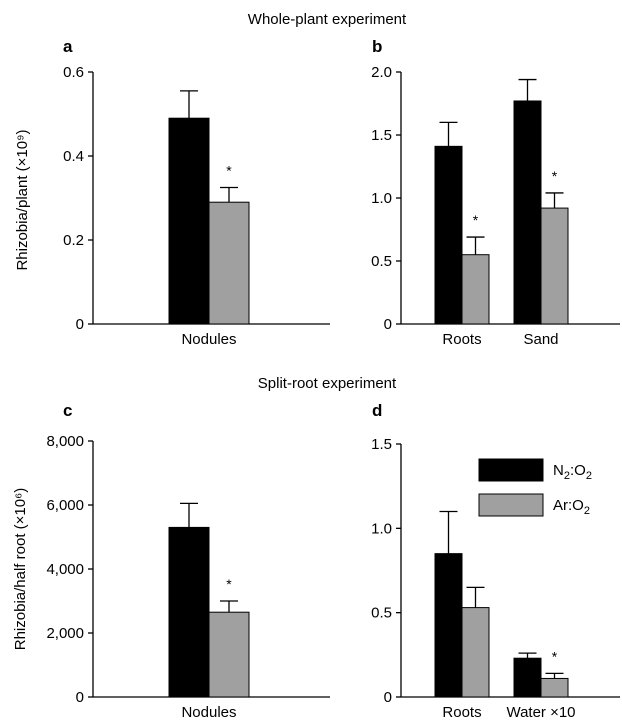  I want to click on y-tick-label-c: 8,000, so click(65, 441).